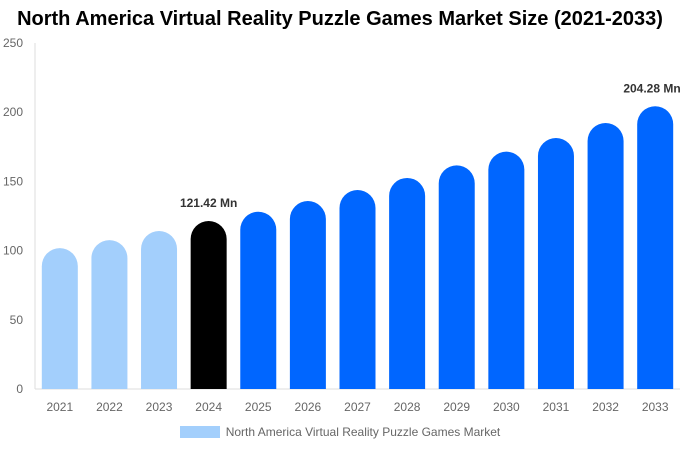  Describe the element at coordinates (208, 304) in the screenshot. I see `bar-2024` at that location.